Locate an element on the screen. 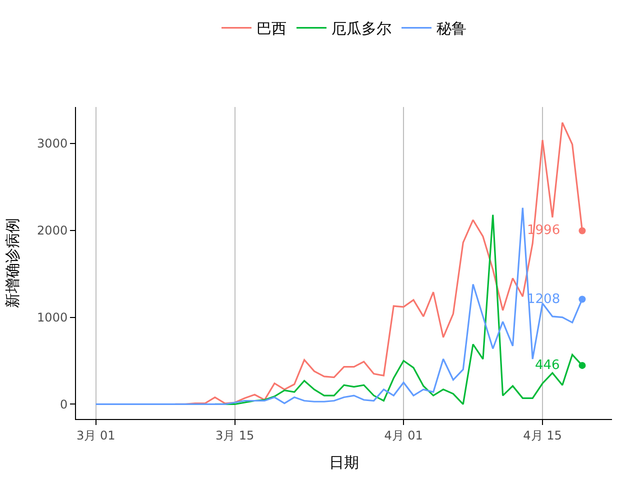 This screenshot has width=640, height=480. x-tick-label: 3月 15 is located at coordinates (234, 435).